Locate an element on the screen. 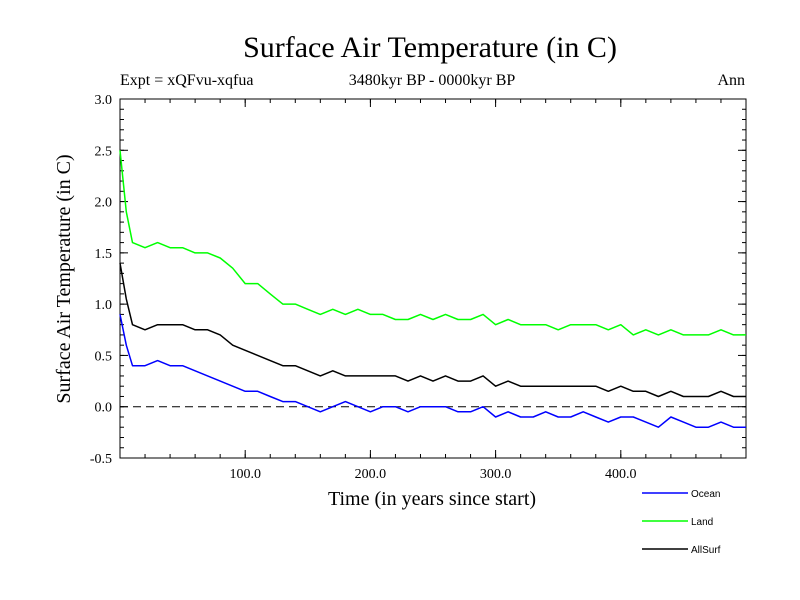 The width and height of the screenshot is (800, 600). x-axis-label: Time (in years since start) is located at coordinates (432, 499).